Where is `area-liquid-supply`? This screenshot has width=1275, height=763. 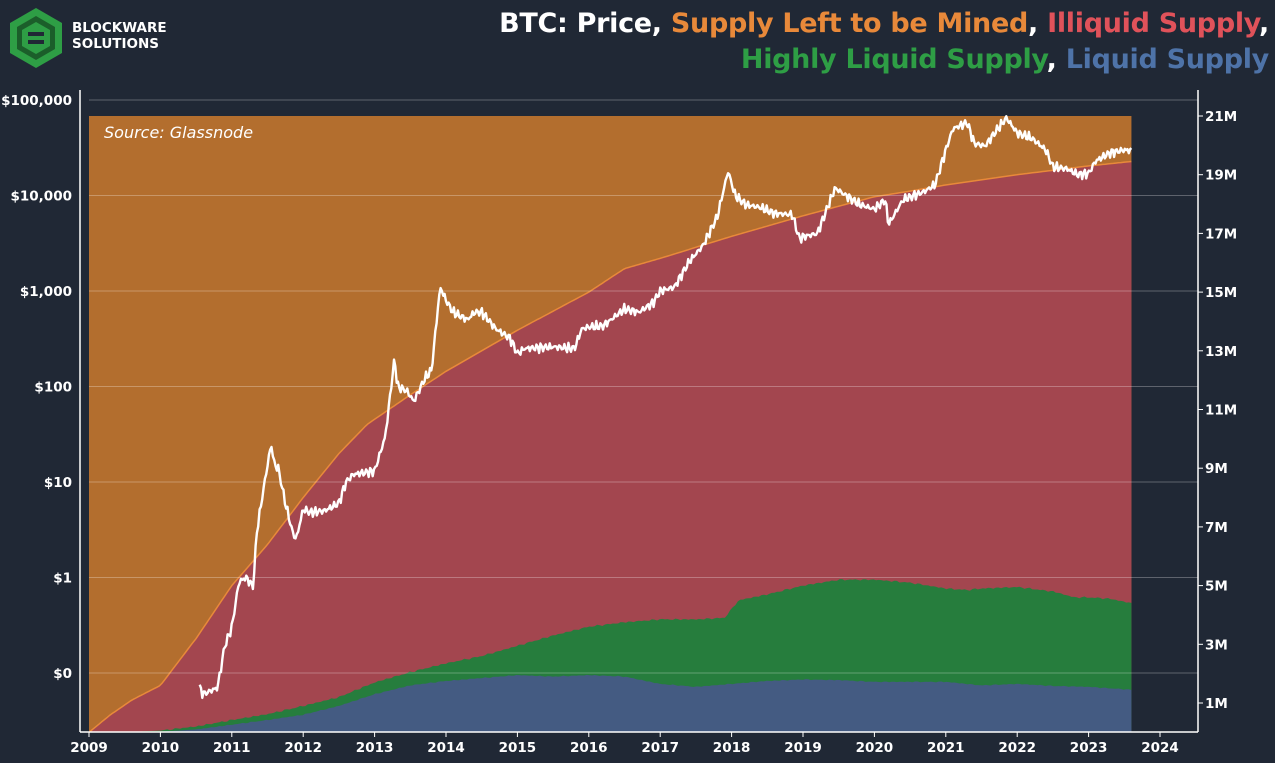
area-liquid-supply is located at coordinates (610, 703).